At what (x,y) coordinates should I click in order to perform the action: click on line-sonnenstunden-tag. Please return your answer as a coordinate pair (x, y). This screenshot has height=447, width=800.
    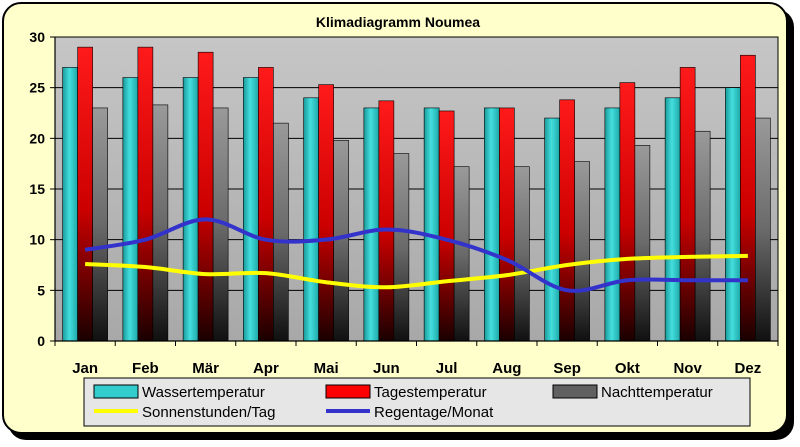
    Looking at the image, I should click on (416, 271).